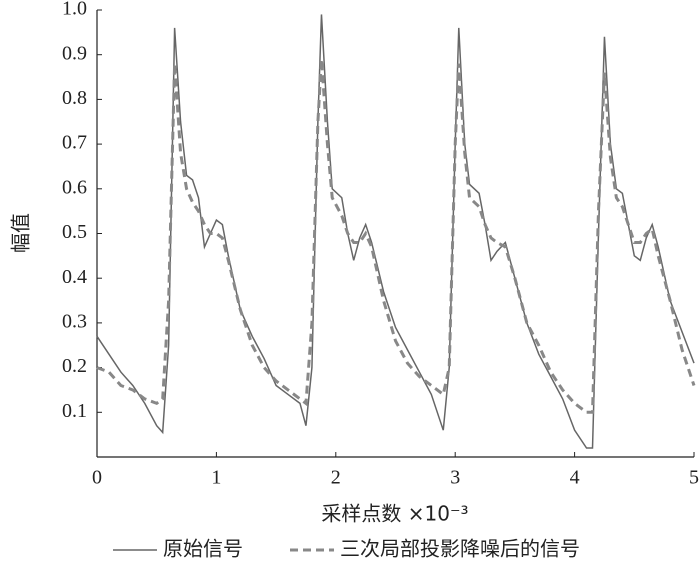 The width and height of the screenshot is (700, 571). I want to click on y-tick-label: 0.6, so click(74, 187).